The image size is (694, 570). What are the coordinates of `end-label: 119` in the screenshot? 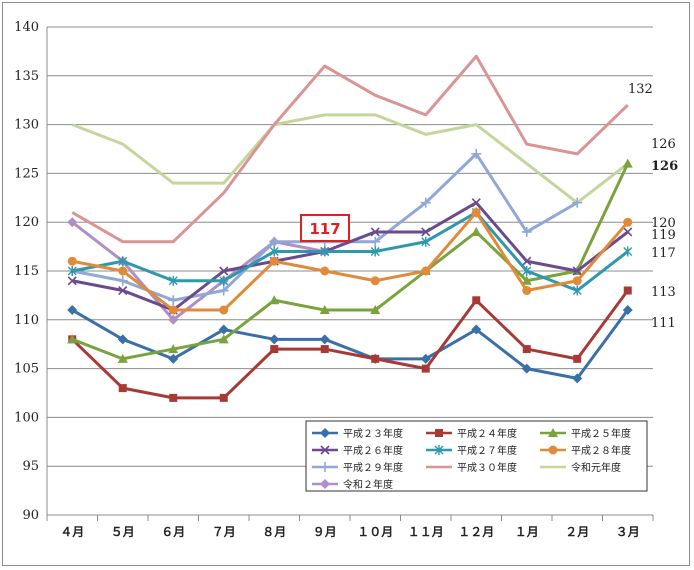 It's located at (663, 235).